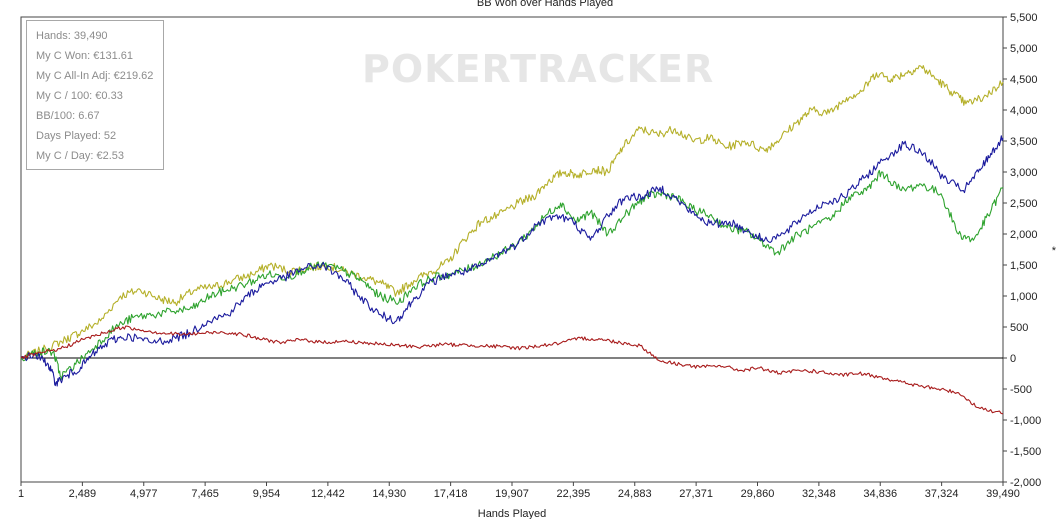  Describe the element at coordinates (205, 494) in the screenshot. I see `x-tick-label: 7,465` at that location.